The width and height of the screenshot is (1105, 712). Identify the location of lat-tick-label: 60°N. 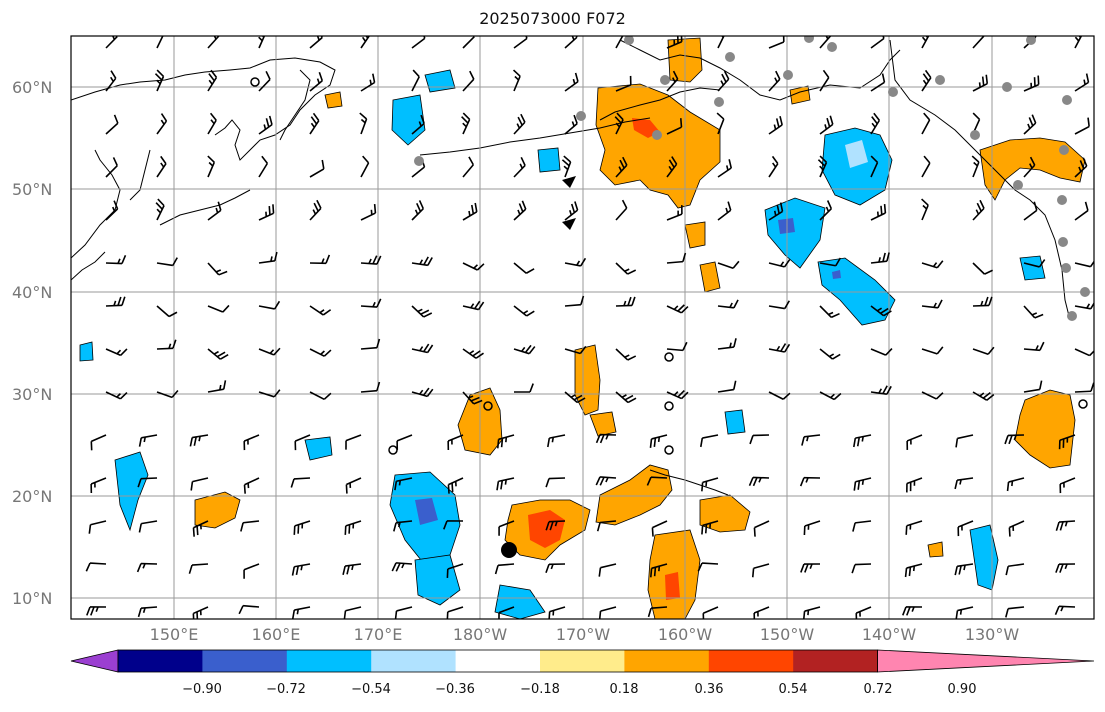
(32, 87).